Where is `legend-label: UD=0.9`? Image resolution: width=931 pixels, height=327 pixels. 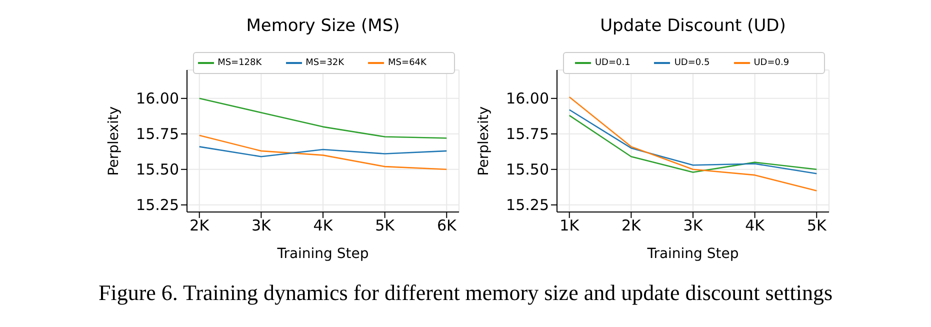 legend-label: UD=0.9 is located at coordinates (772, 63).